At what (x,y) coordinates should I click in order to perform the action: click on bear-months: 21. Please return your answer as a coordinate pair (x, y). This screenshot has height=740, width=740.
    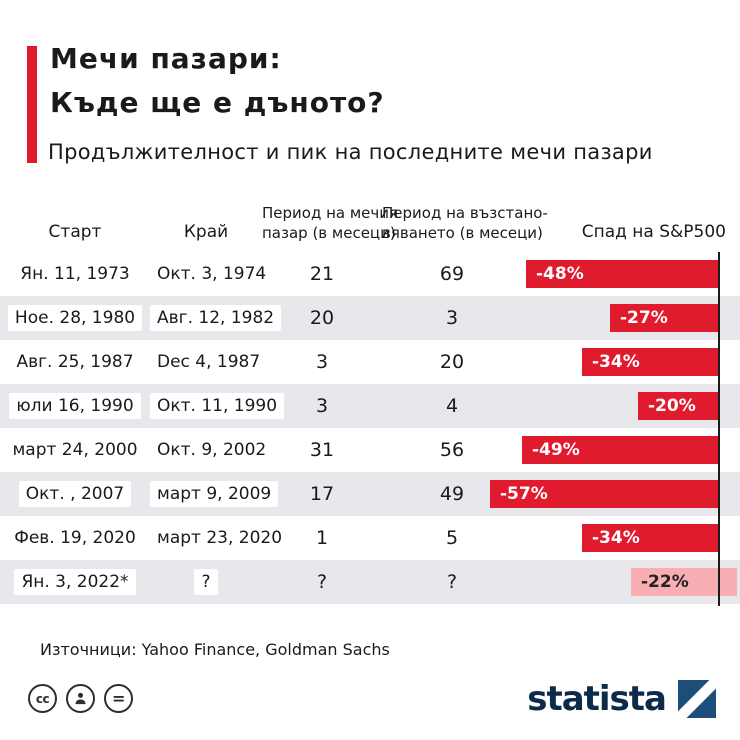
    Looking at the image, I should click on (322, 274).